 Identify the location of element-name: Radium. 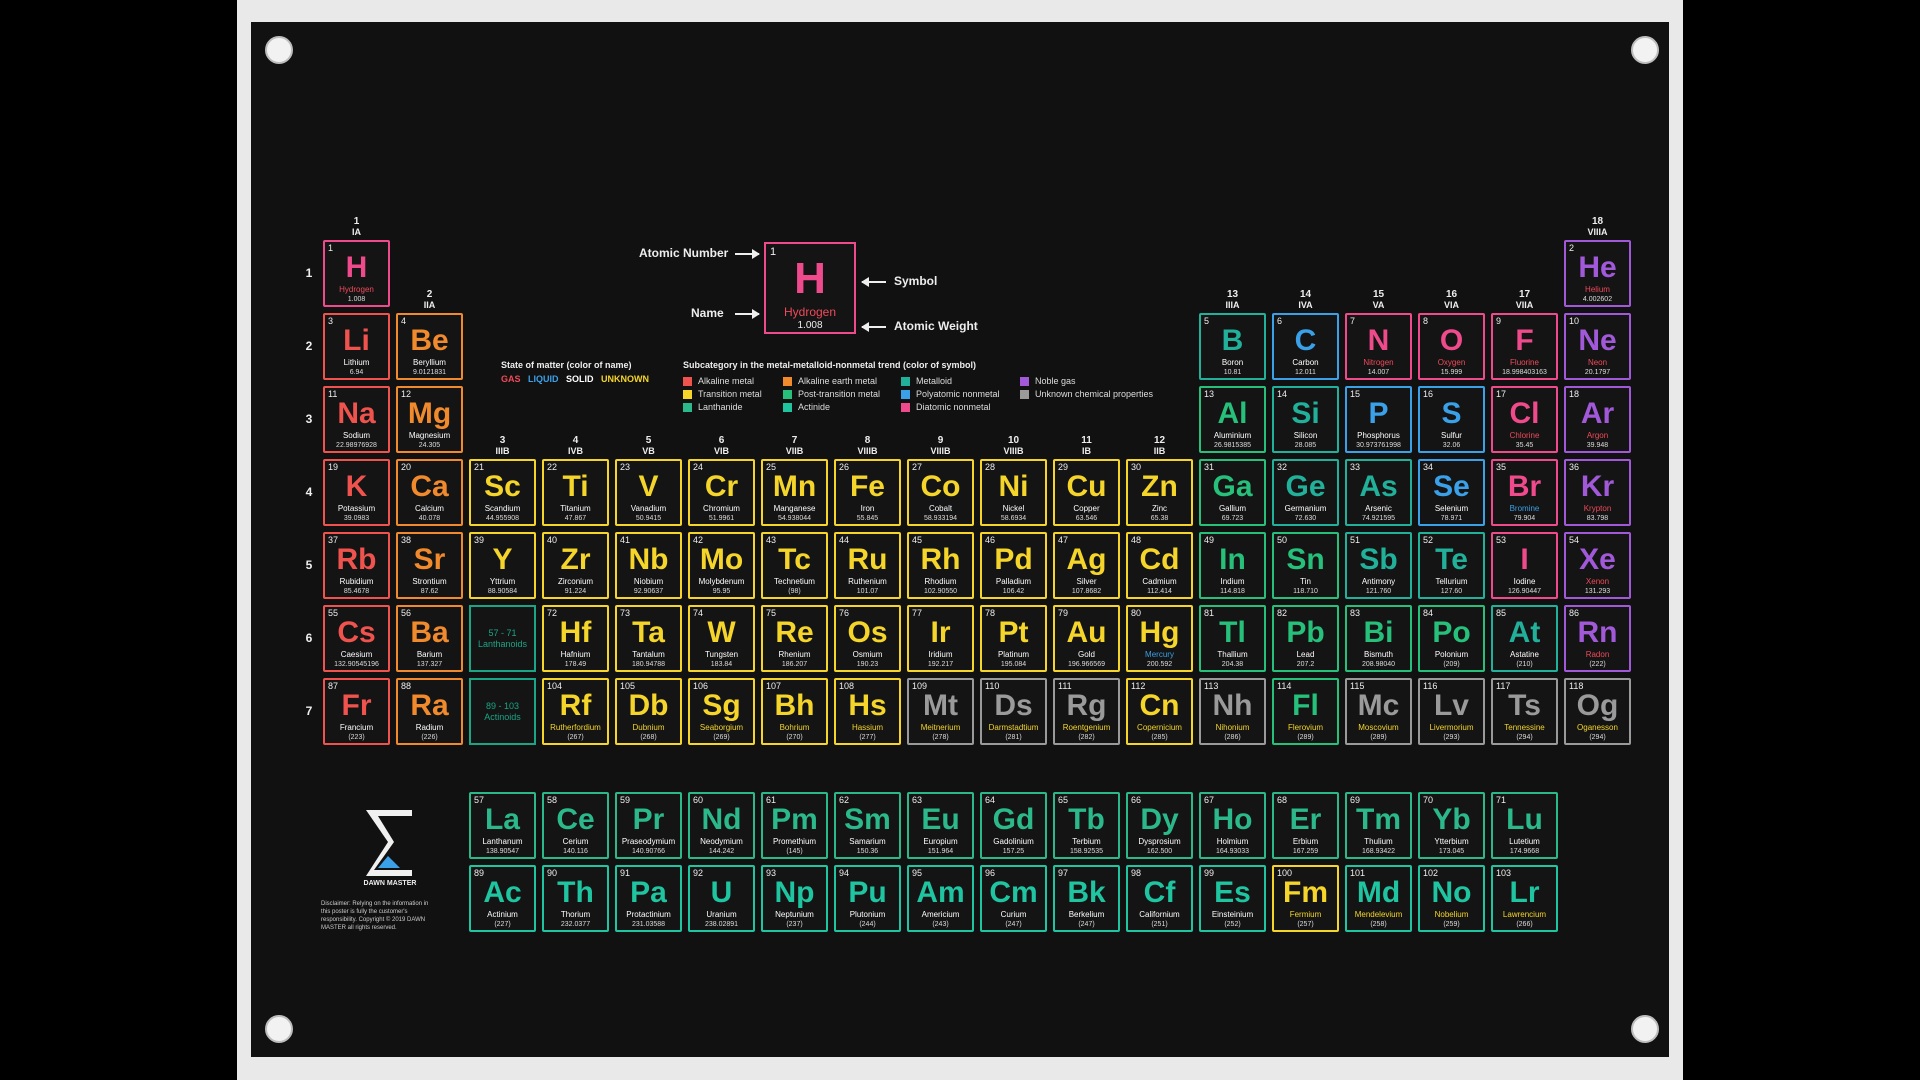
(429, 727).